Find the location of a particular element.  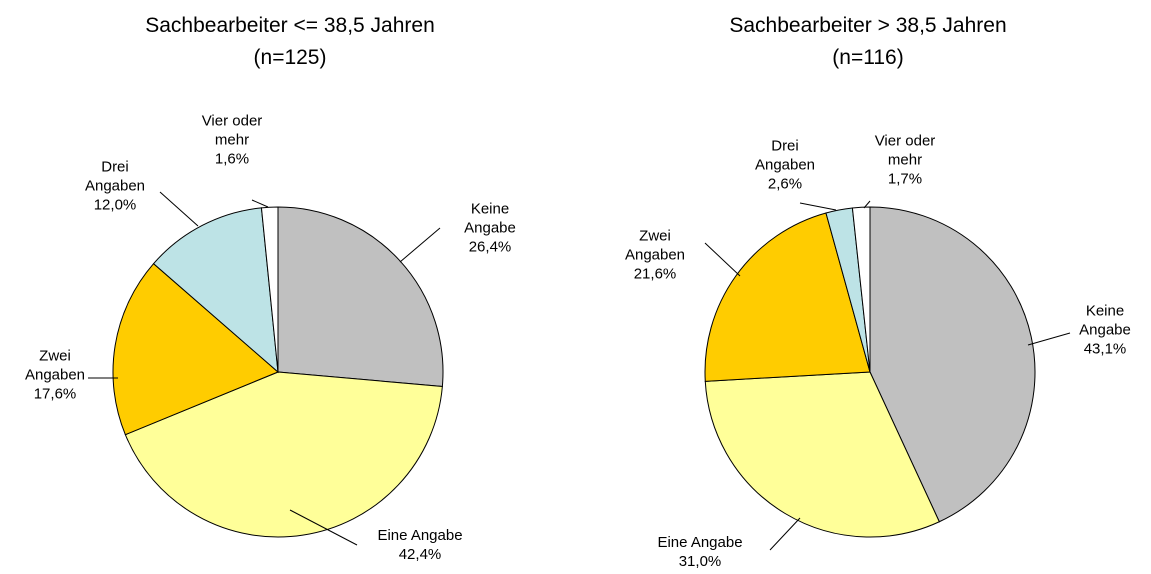

value-label: 12,0% is located at coordinates (115, 205).